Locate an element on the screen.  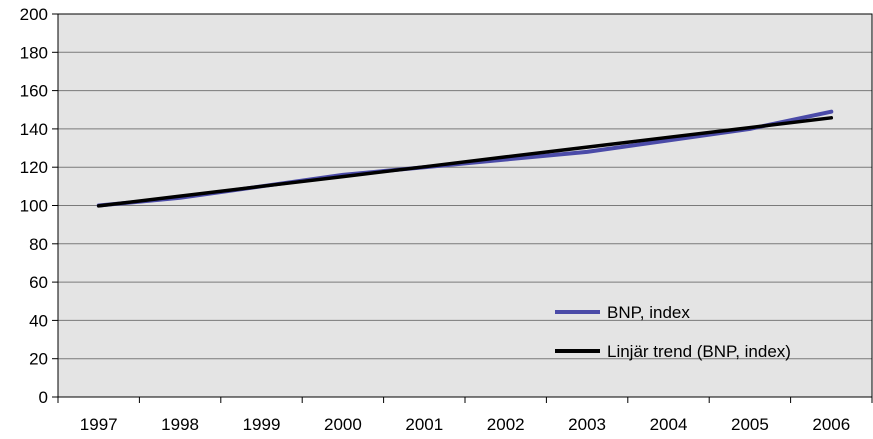
y-tick-label: 120 is located at coordinates (34, 167).